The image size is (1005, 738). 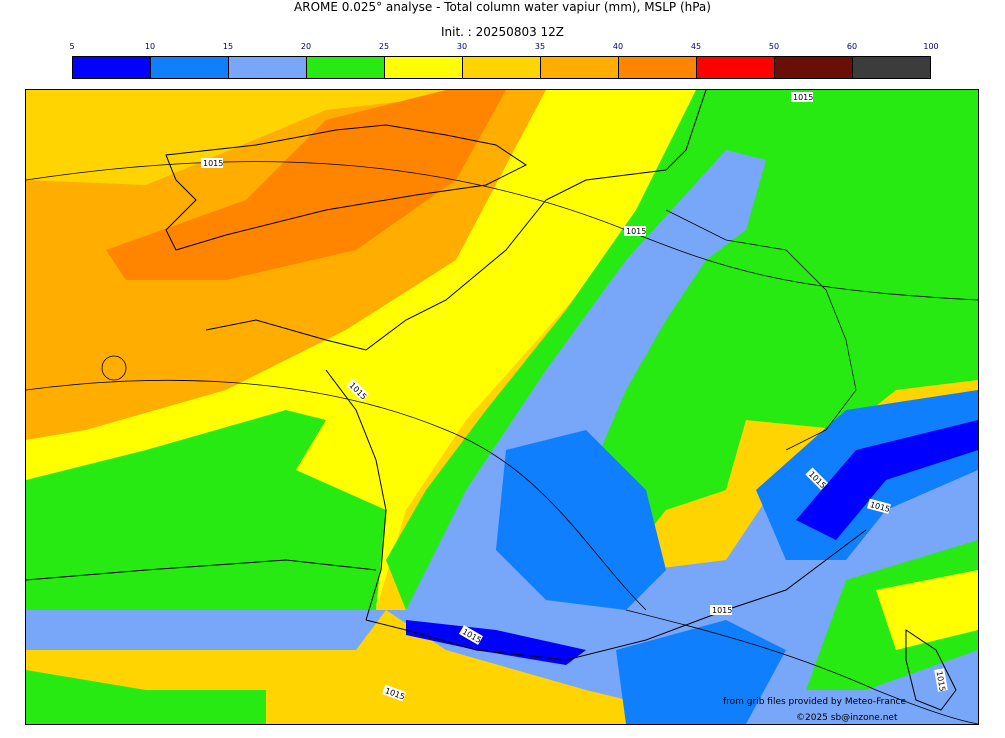 I want to click on colorbar-tick: 5, so click(x=72, y=46).